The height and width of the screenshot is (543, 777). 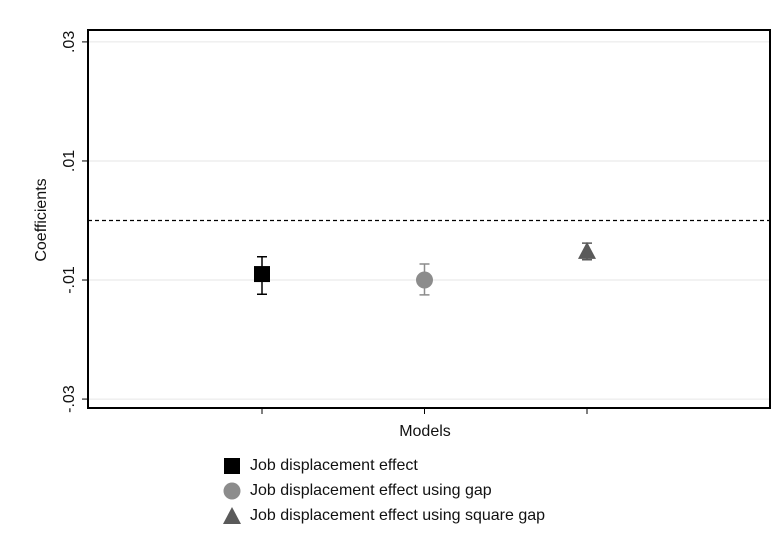 What do you see at coordinates (334, 465) in the screenshot?
I see `legend-label: Job displacement effect` at bounding box center [334, 465].